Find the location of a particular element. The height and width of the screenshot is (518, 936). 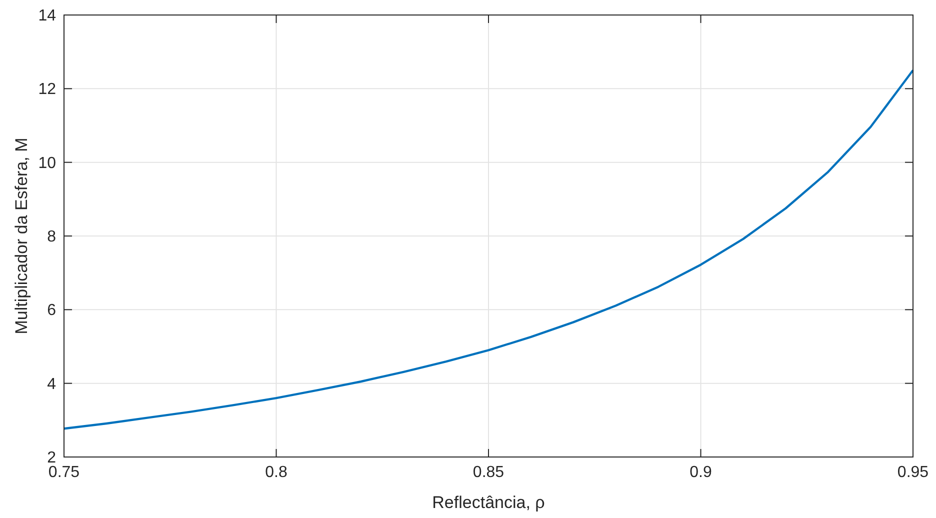

x-axis-title: Reflectância, ρ is located at coordinates (488, 502).